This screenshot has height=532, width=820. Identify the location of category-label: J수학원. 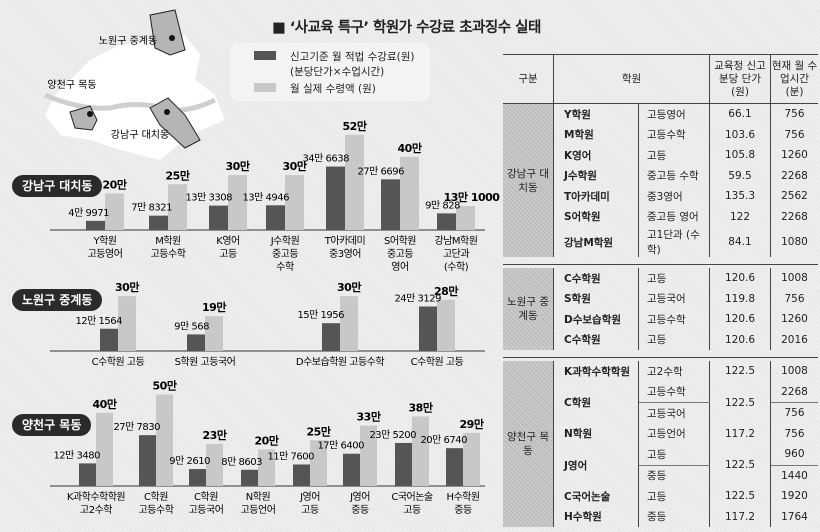
(285, 241).